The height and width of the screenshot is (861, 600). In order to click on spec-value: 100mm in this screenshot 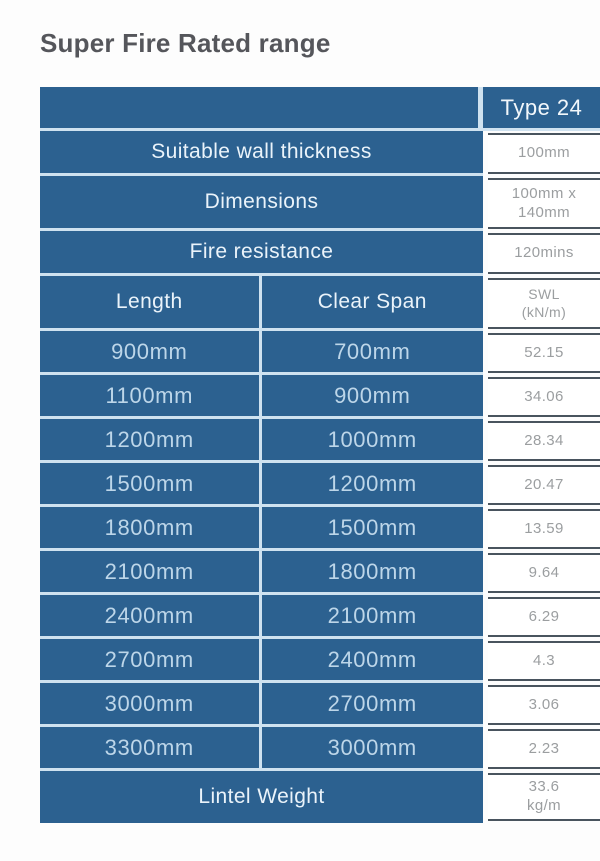, I will do `click(544, 153)`.